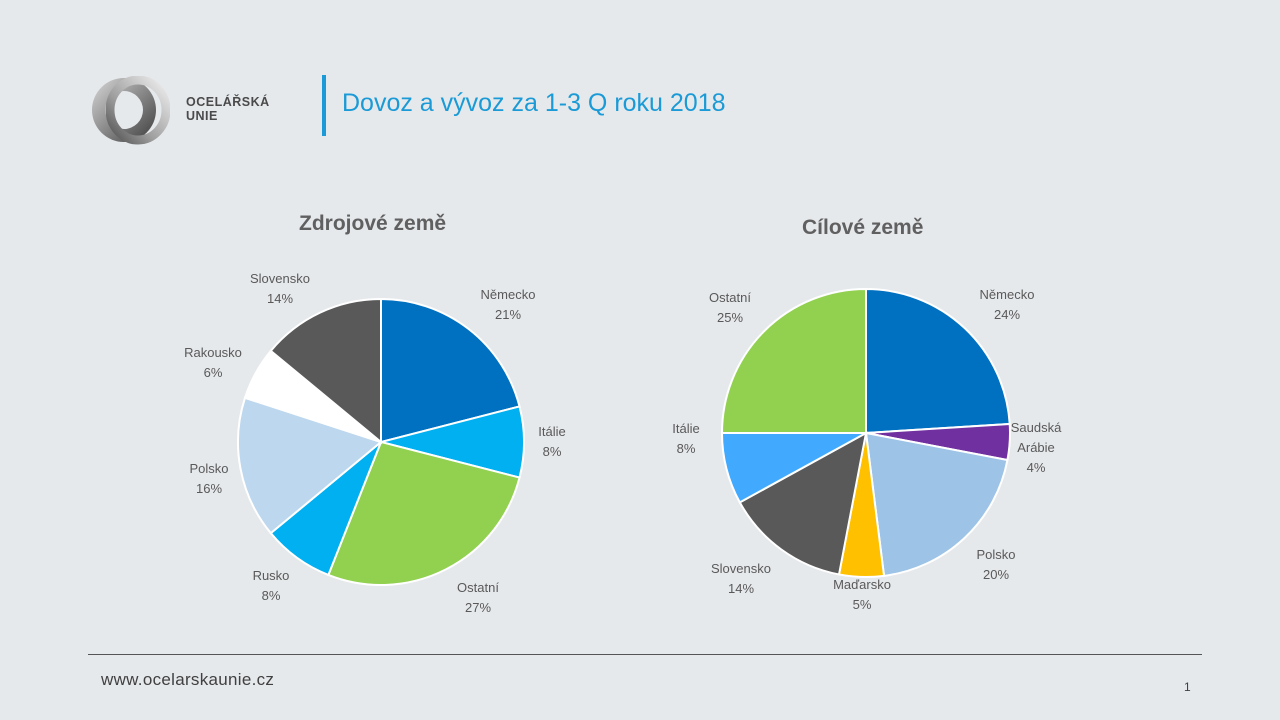 Image resolution: width=1280 pixels, height=720 pixels. Describe the element at coordinates (324, 105) in the screenshot. I see `title-accent-bar` at that location.